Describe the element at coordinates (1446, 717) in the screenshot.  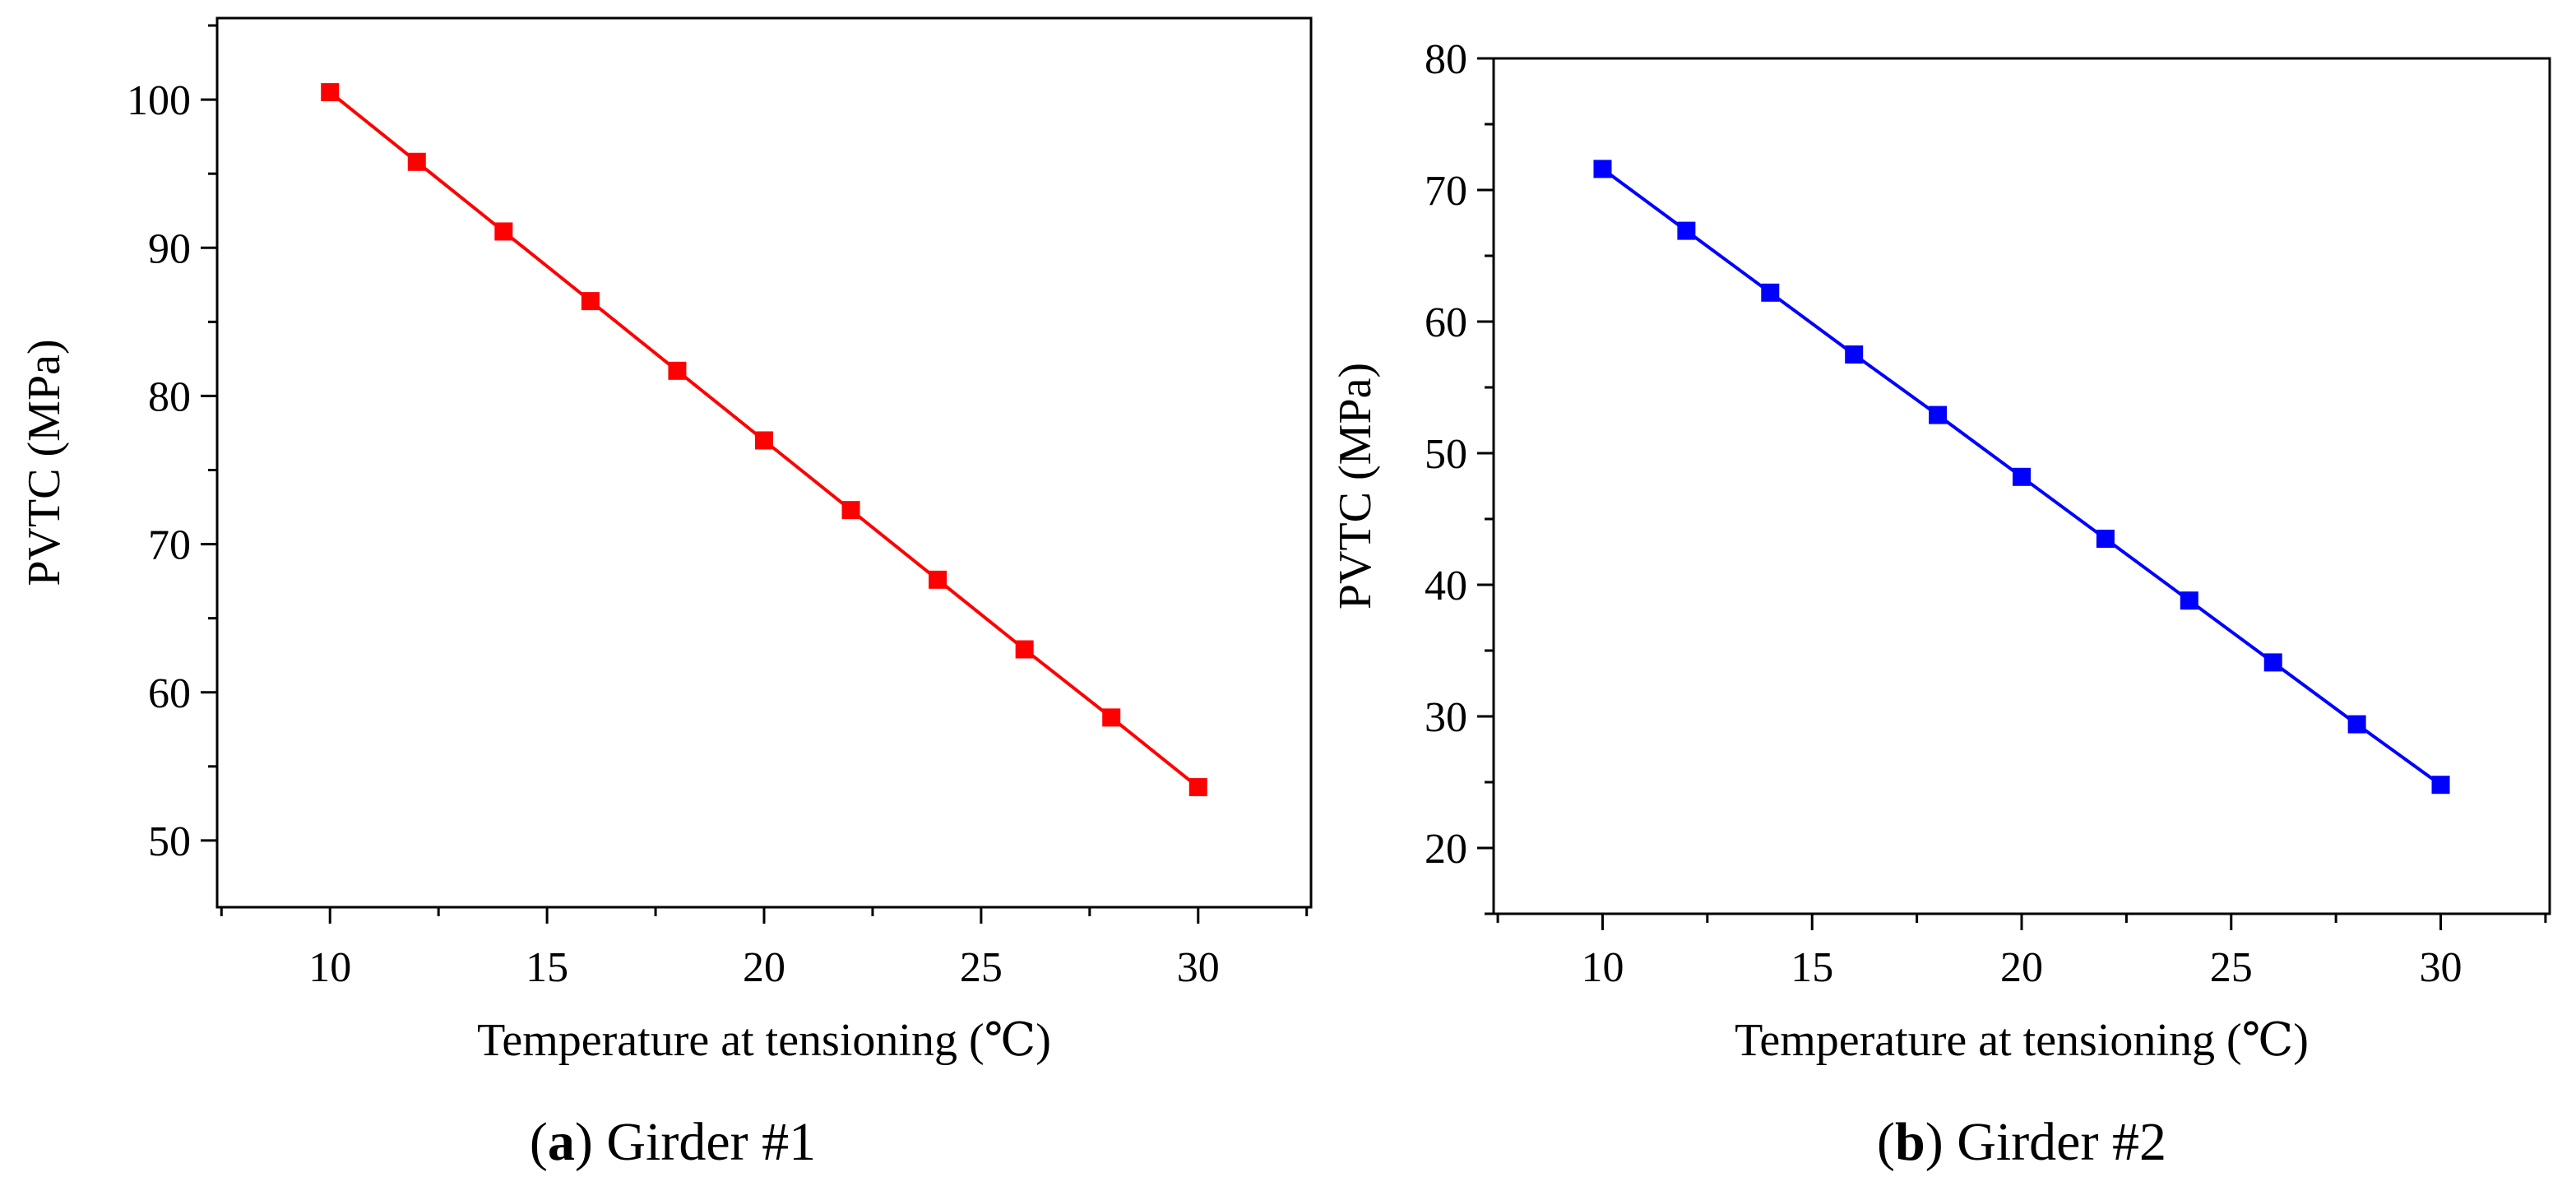
I see `y-tick-label: 30` at that location.